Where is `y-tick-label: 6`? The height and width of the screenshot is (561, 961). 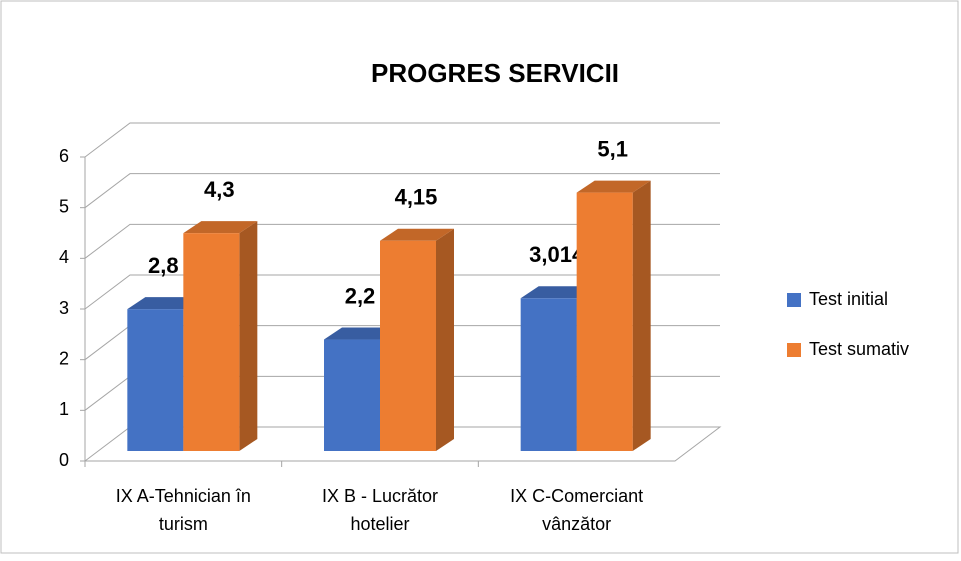 y-tick-label: 6 is located at coordinates (64, 156).